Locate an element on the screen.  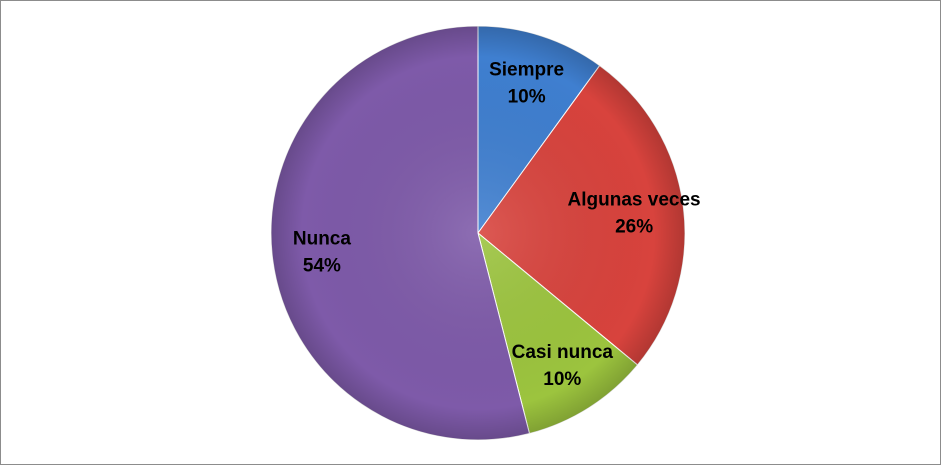
slice-value-label: 26% is located at coordinates (634, 226).